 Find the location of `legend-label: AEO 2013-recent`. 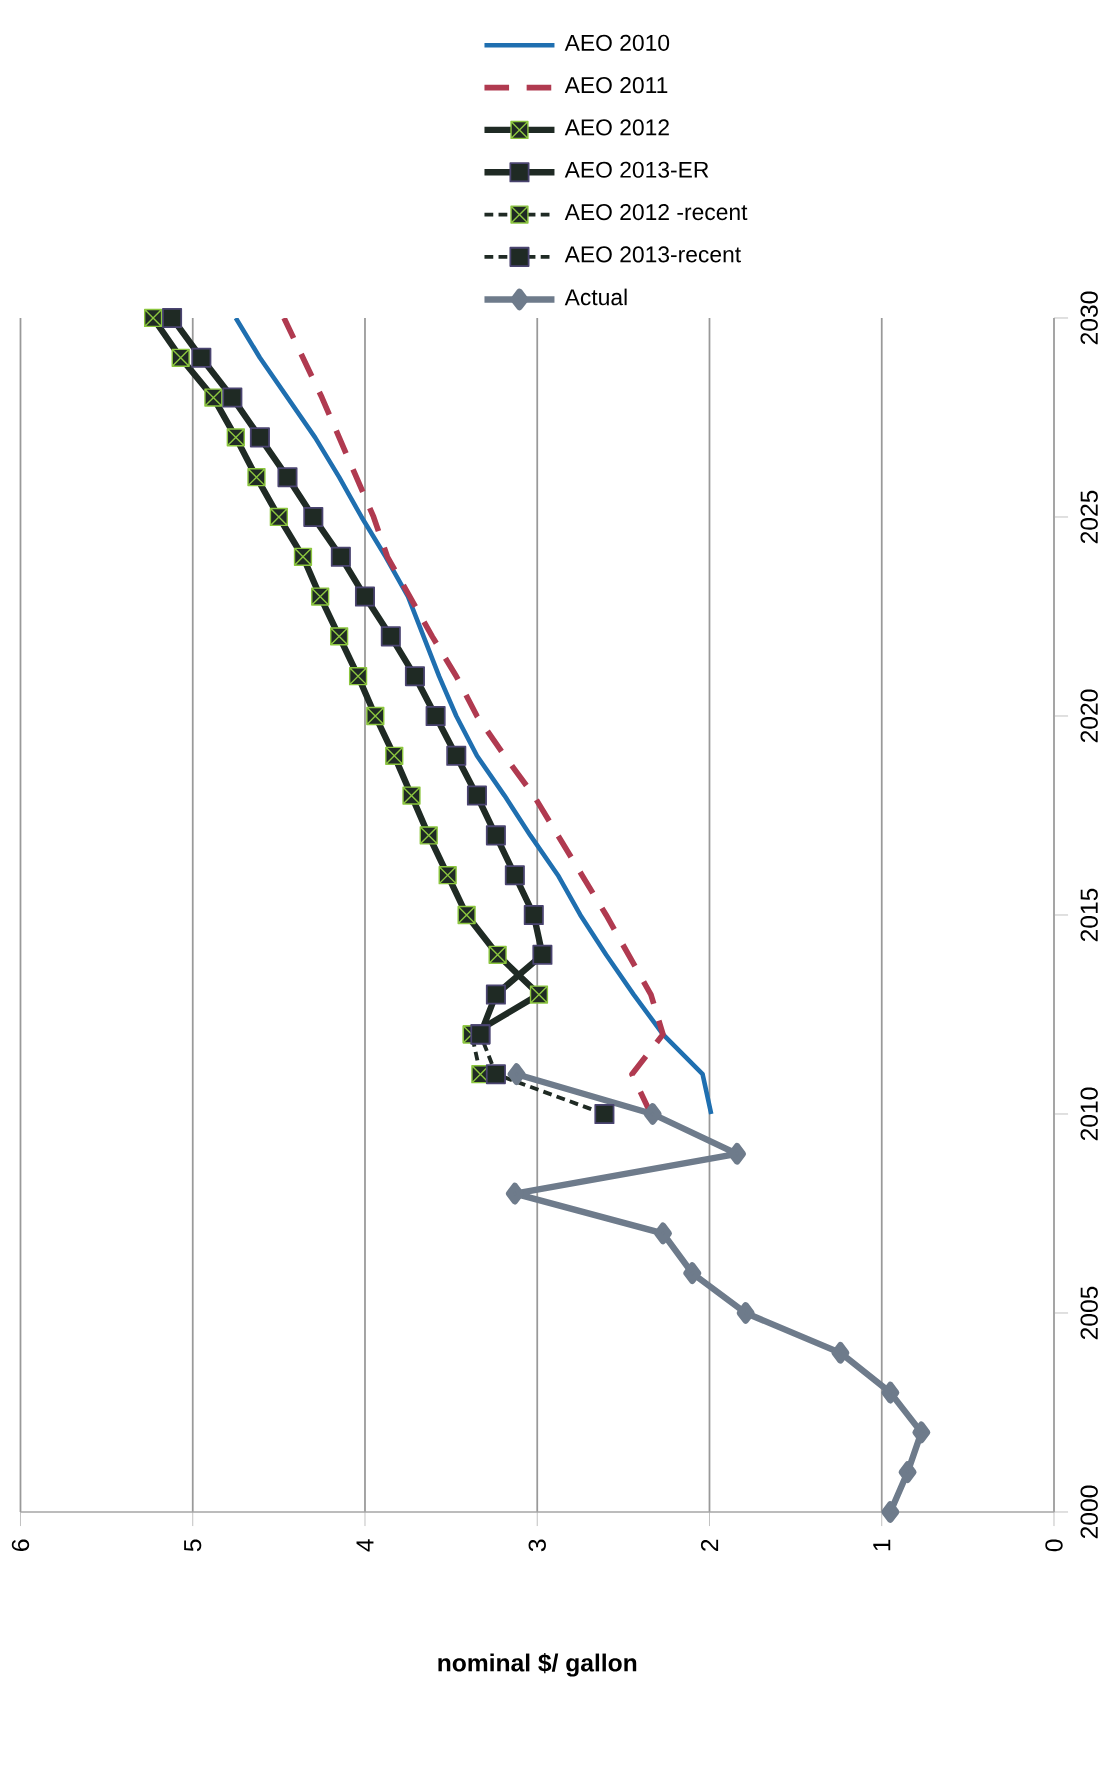

legend-label: AEO 2013-recent is located at coordinates (652, 254).